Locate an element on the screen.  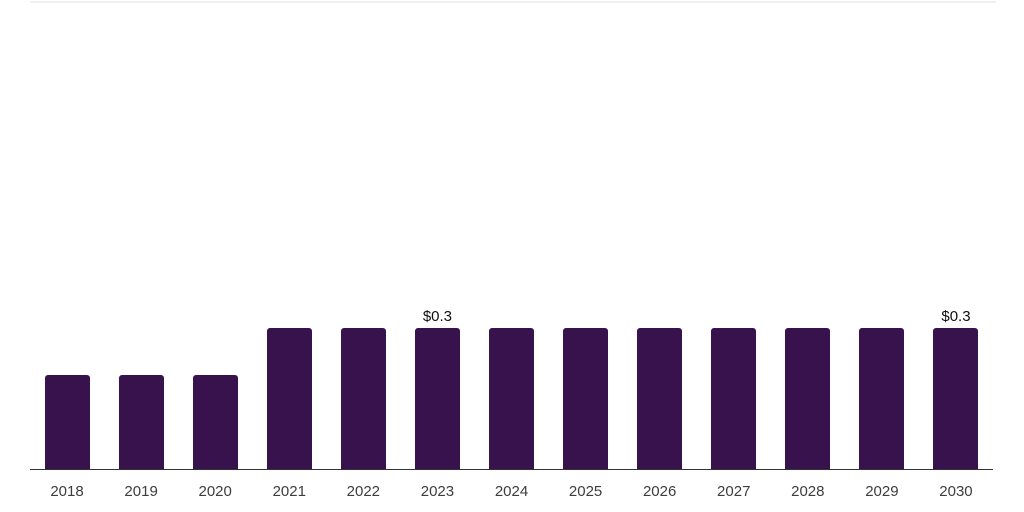
bar-2026 is located at coordinates (660, 398).